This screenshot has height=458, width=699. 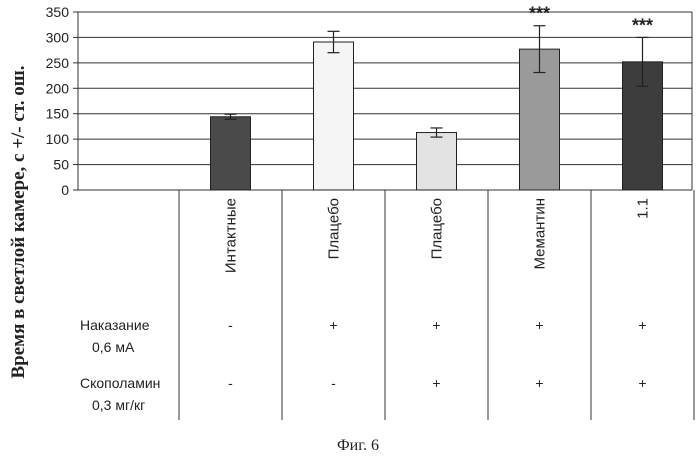 I want to click on y-tick-label: 50, so click(x=61, y=165).